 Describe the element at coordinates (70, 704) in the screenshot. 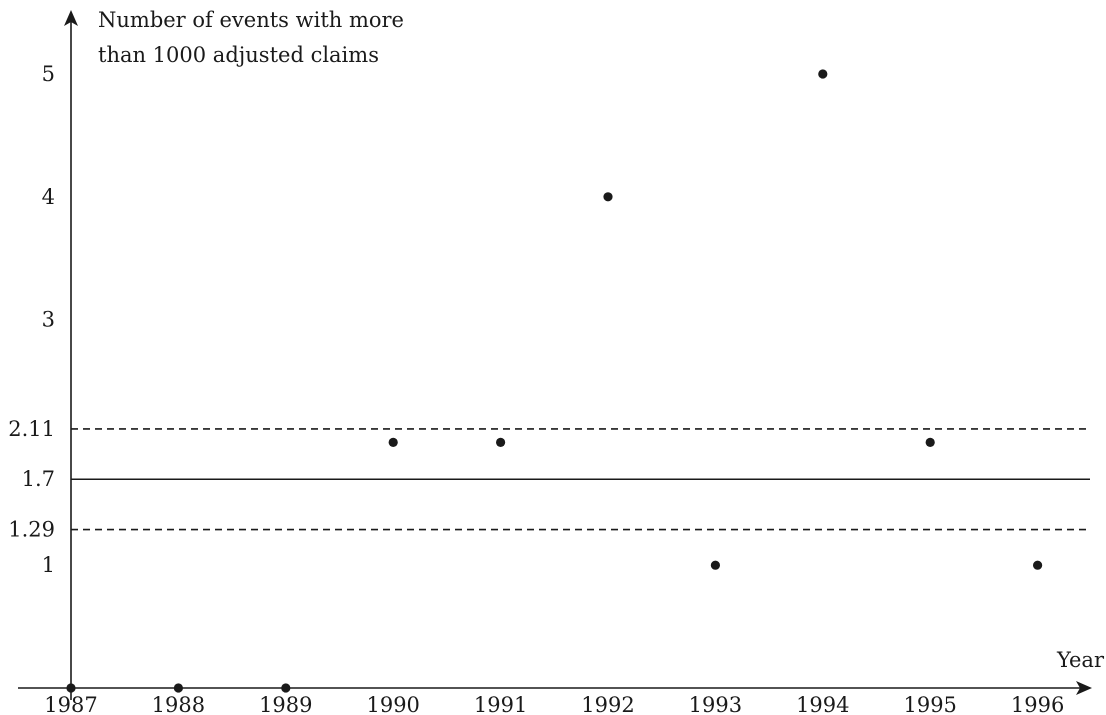

I see `x-tick-label: 1987` at that location.